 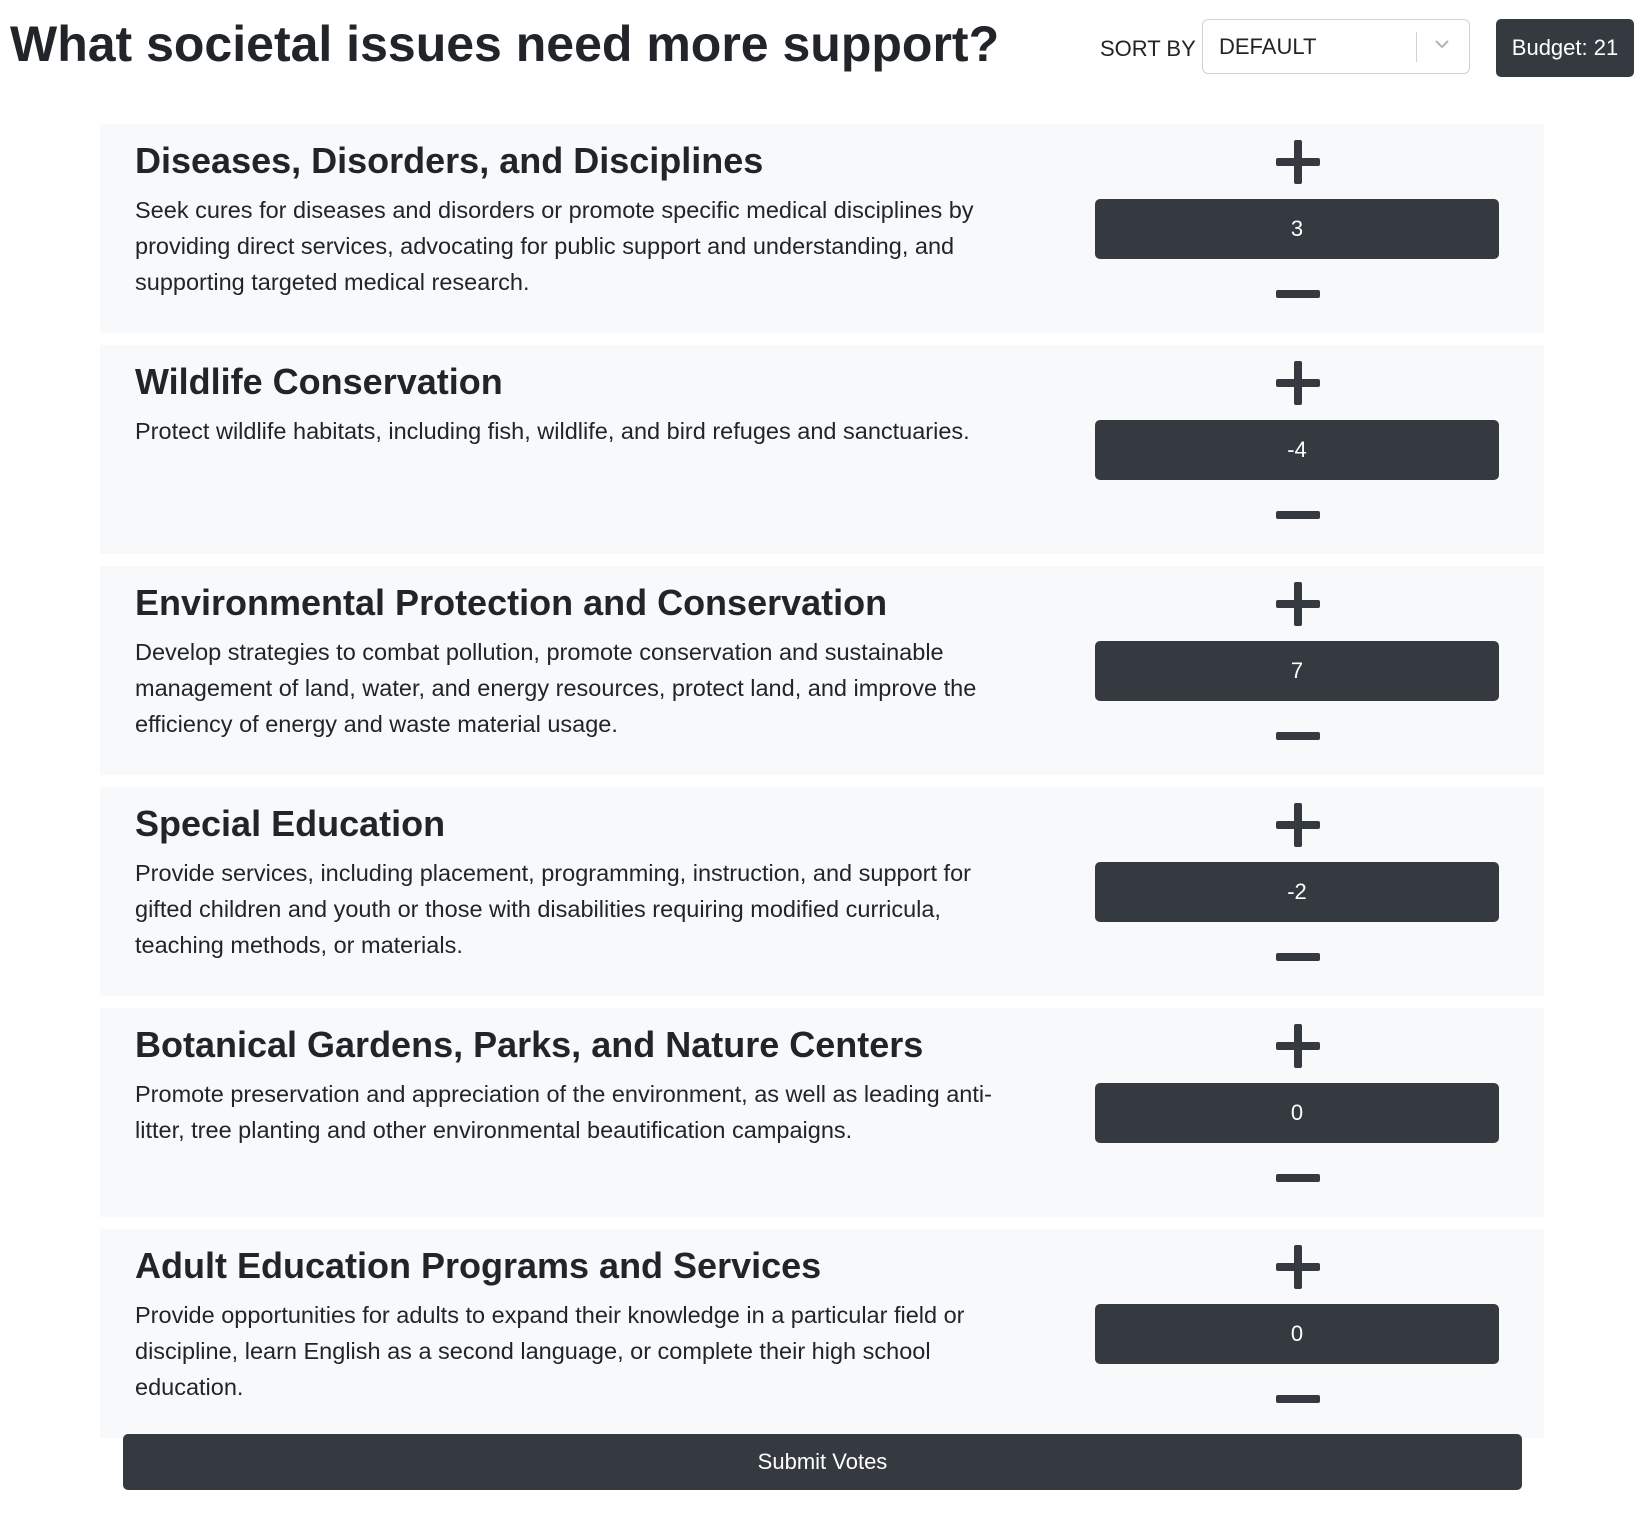 I want to click on issue-title: Diseases, Disorders, and Disciplines, so click(x=449, y=160).